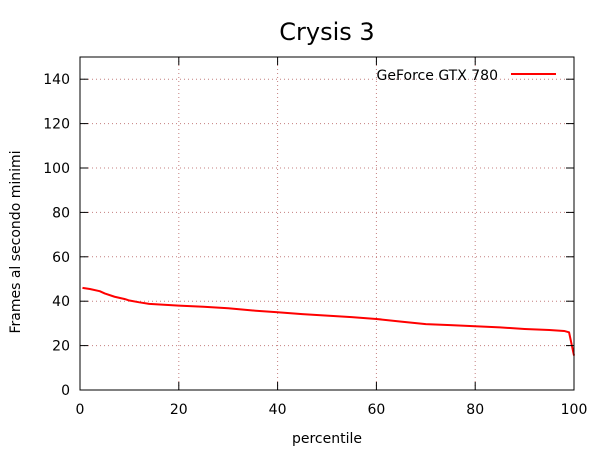 This screenshot has width=600, height=454. What do you see at coordinates (475, 410) in the screenshot?
I see `x-tick-label-80: 80` at bounding box center [475, 410].